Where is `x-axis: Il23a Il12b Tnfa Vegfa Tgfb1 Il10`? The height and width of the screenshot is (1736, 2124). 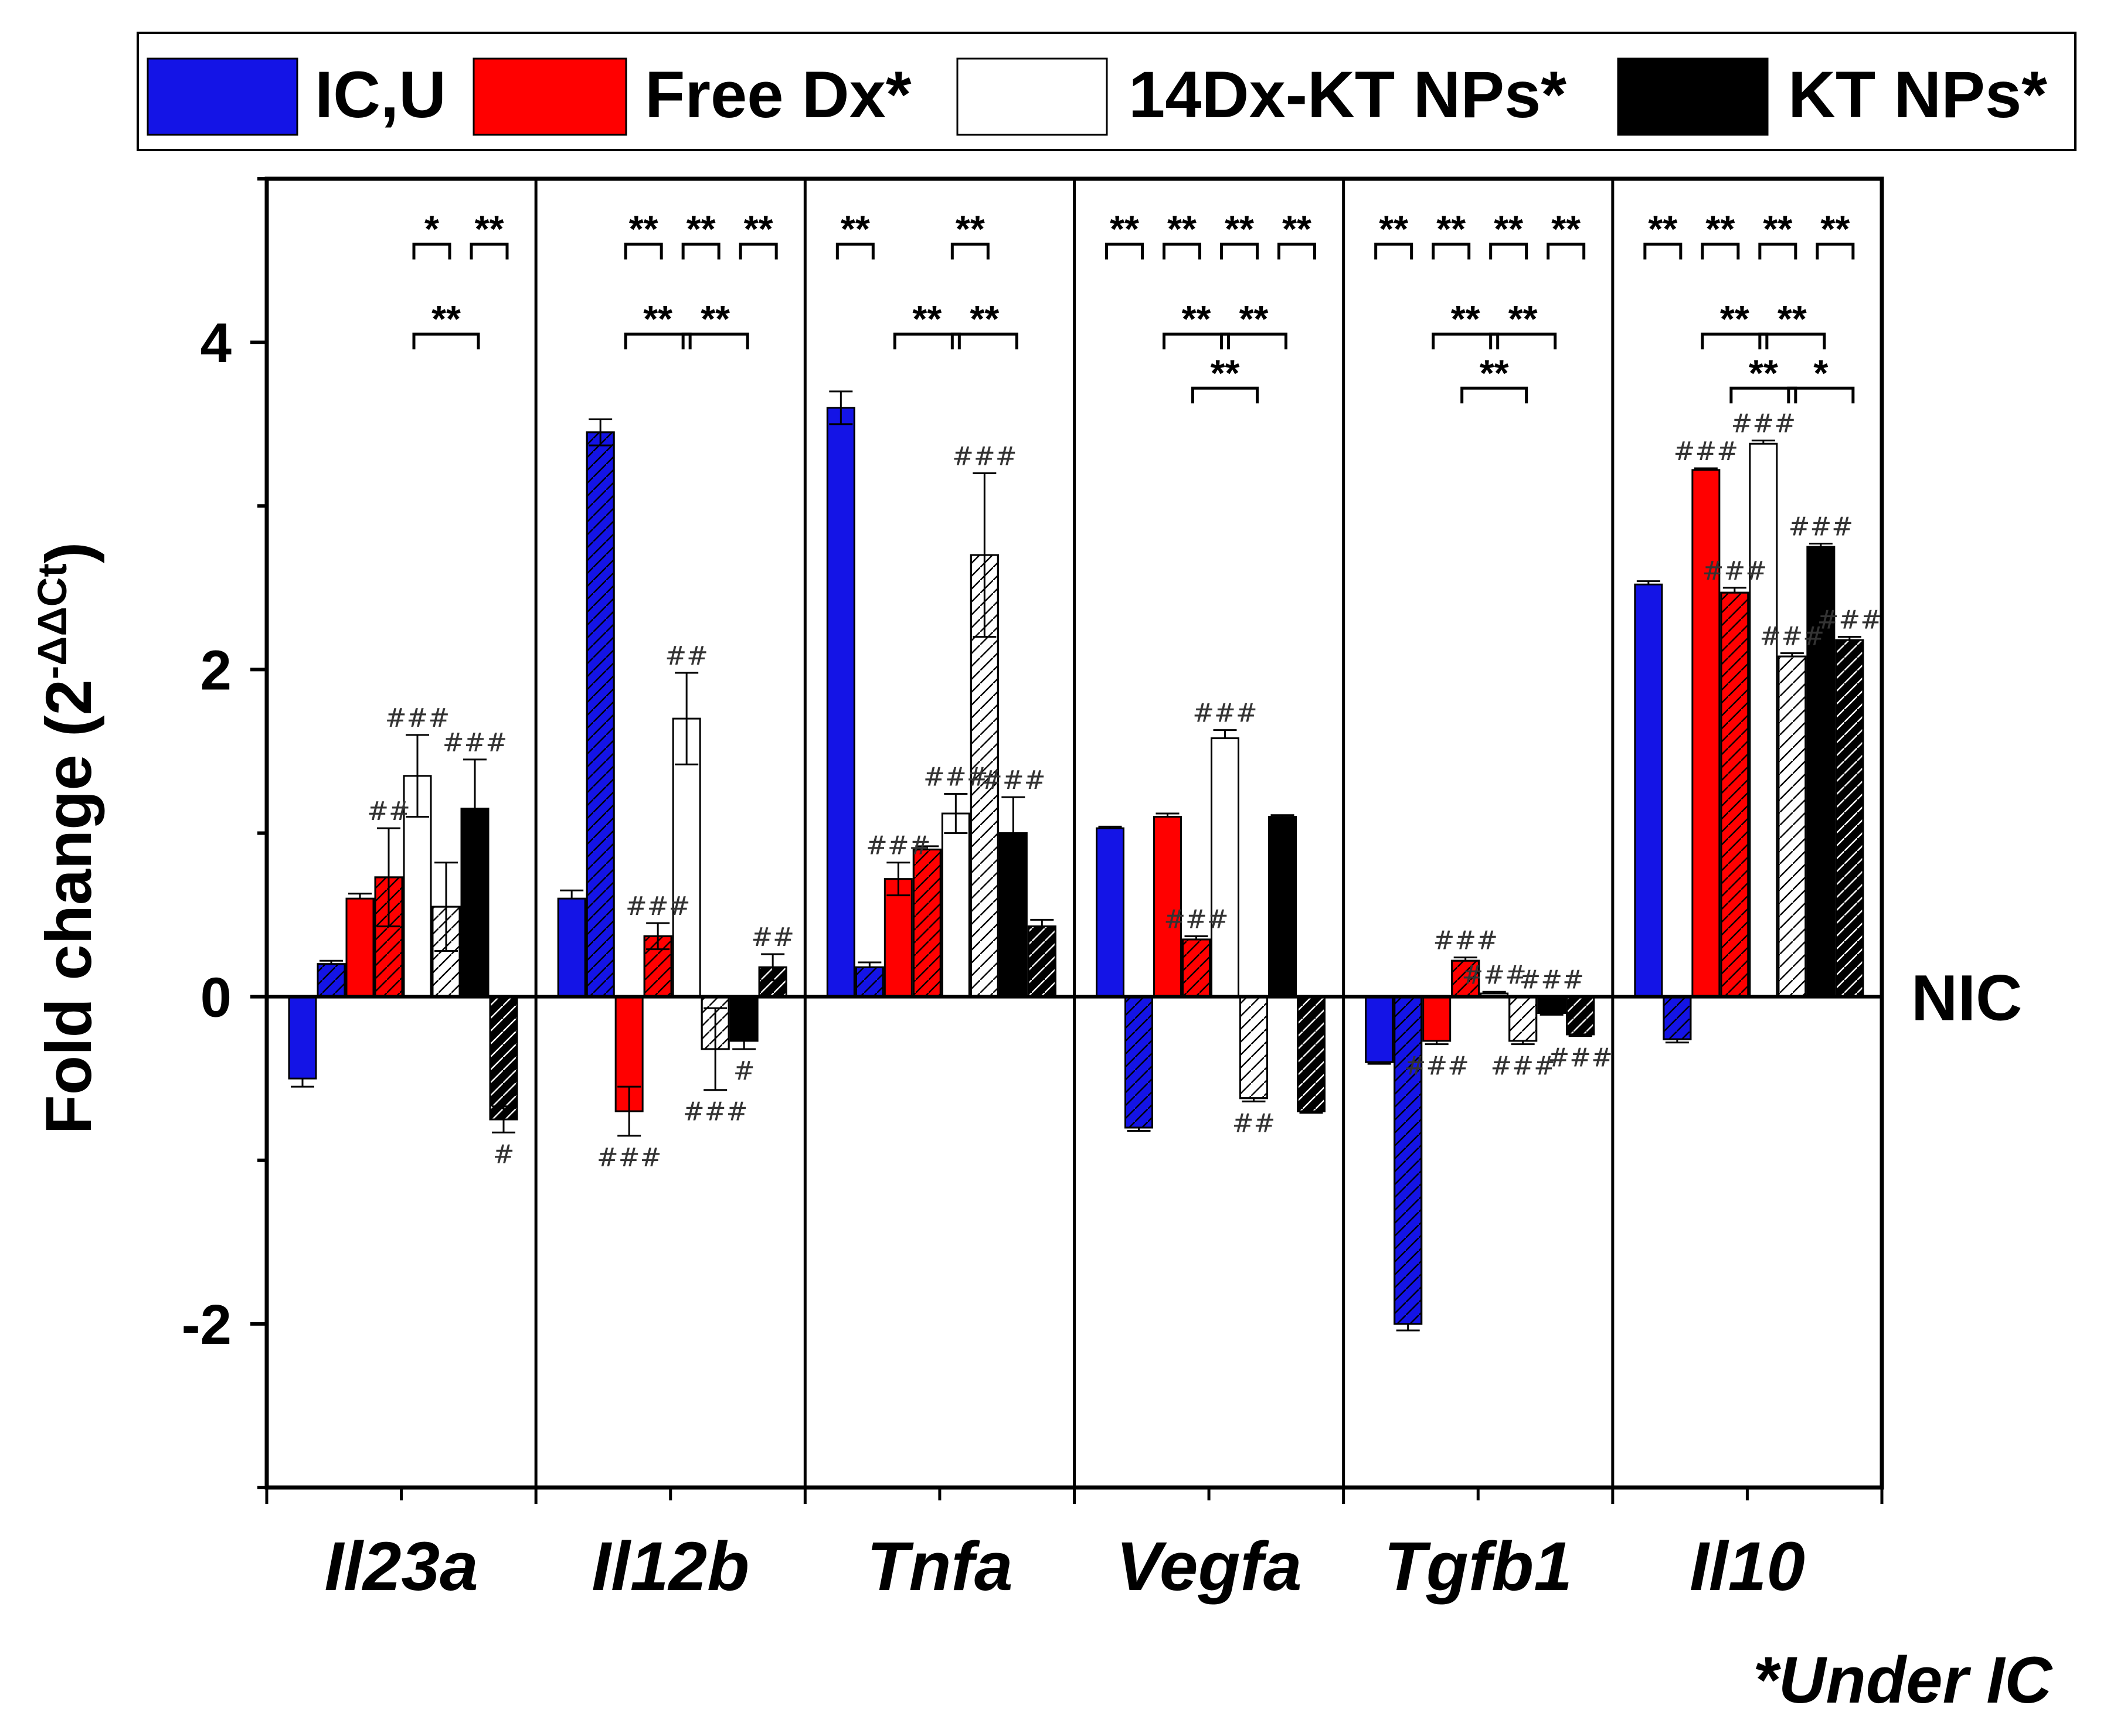 x-axis: Il23a Il12b Tnfa Vegfa Tgfb1 Il10 is located at coordinates (1074, 1546).